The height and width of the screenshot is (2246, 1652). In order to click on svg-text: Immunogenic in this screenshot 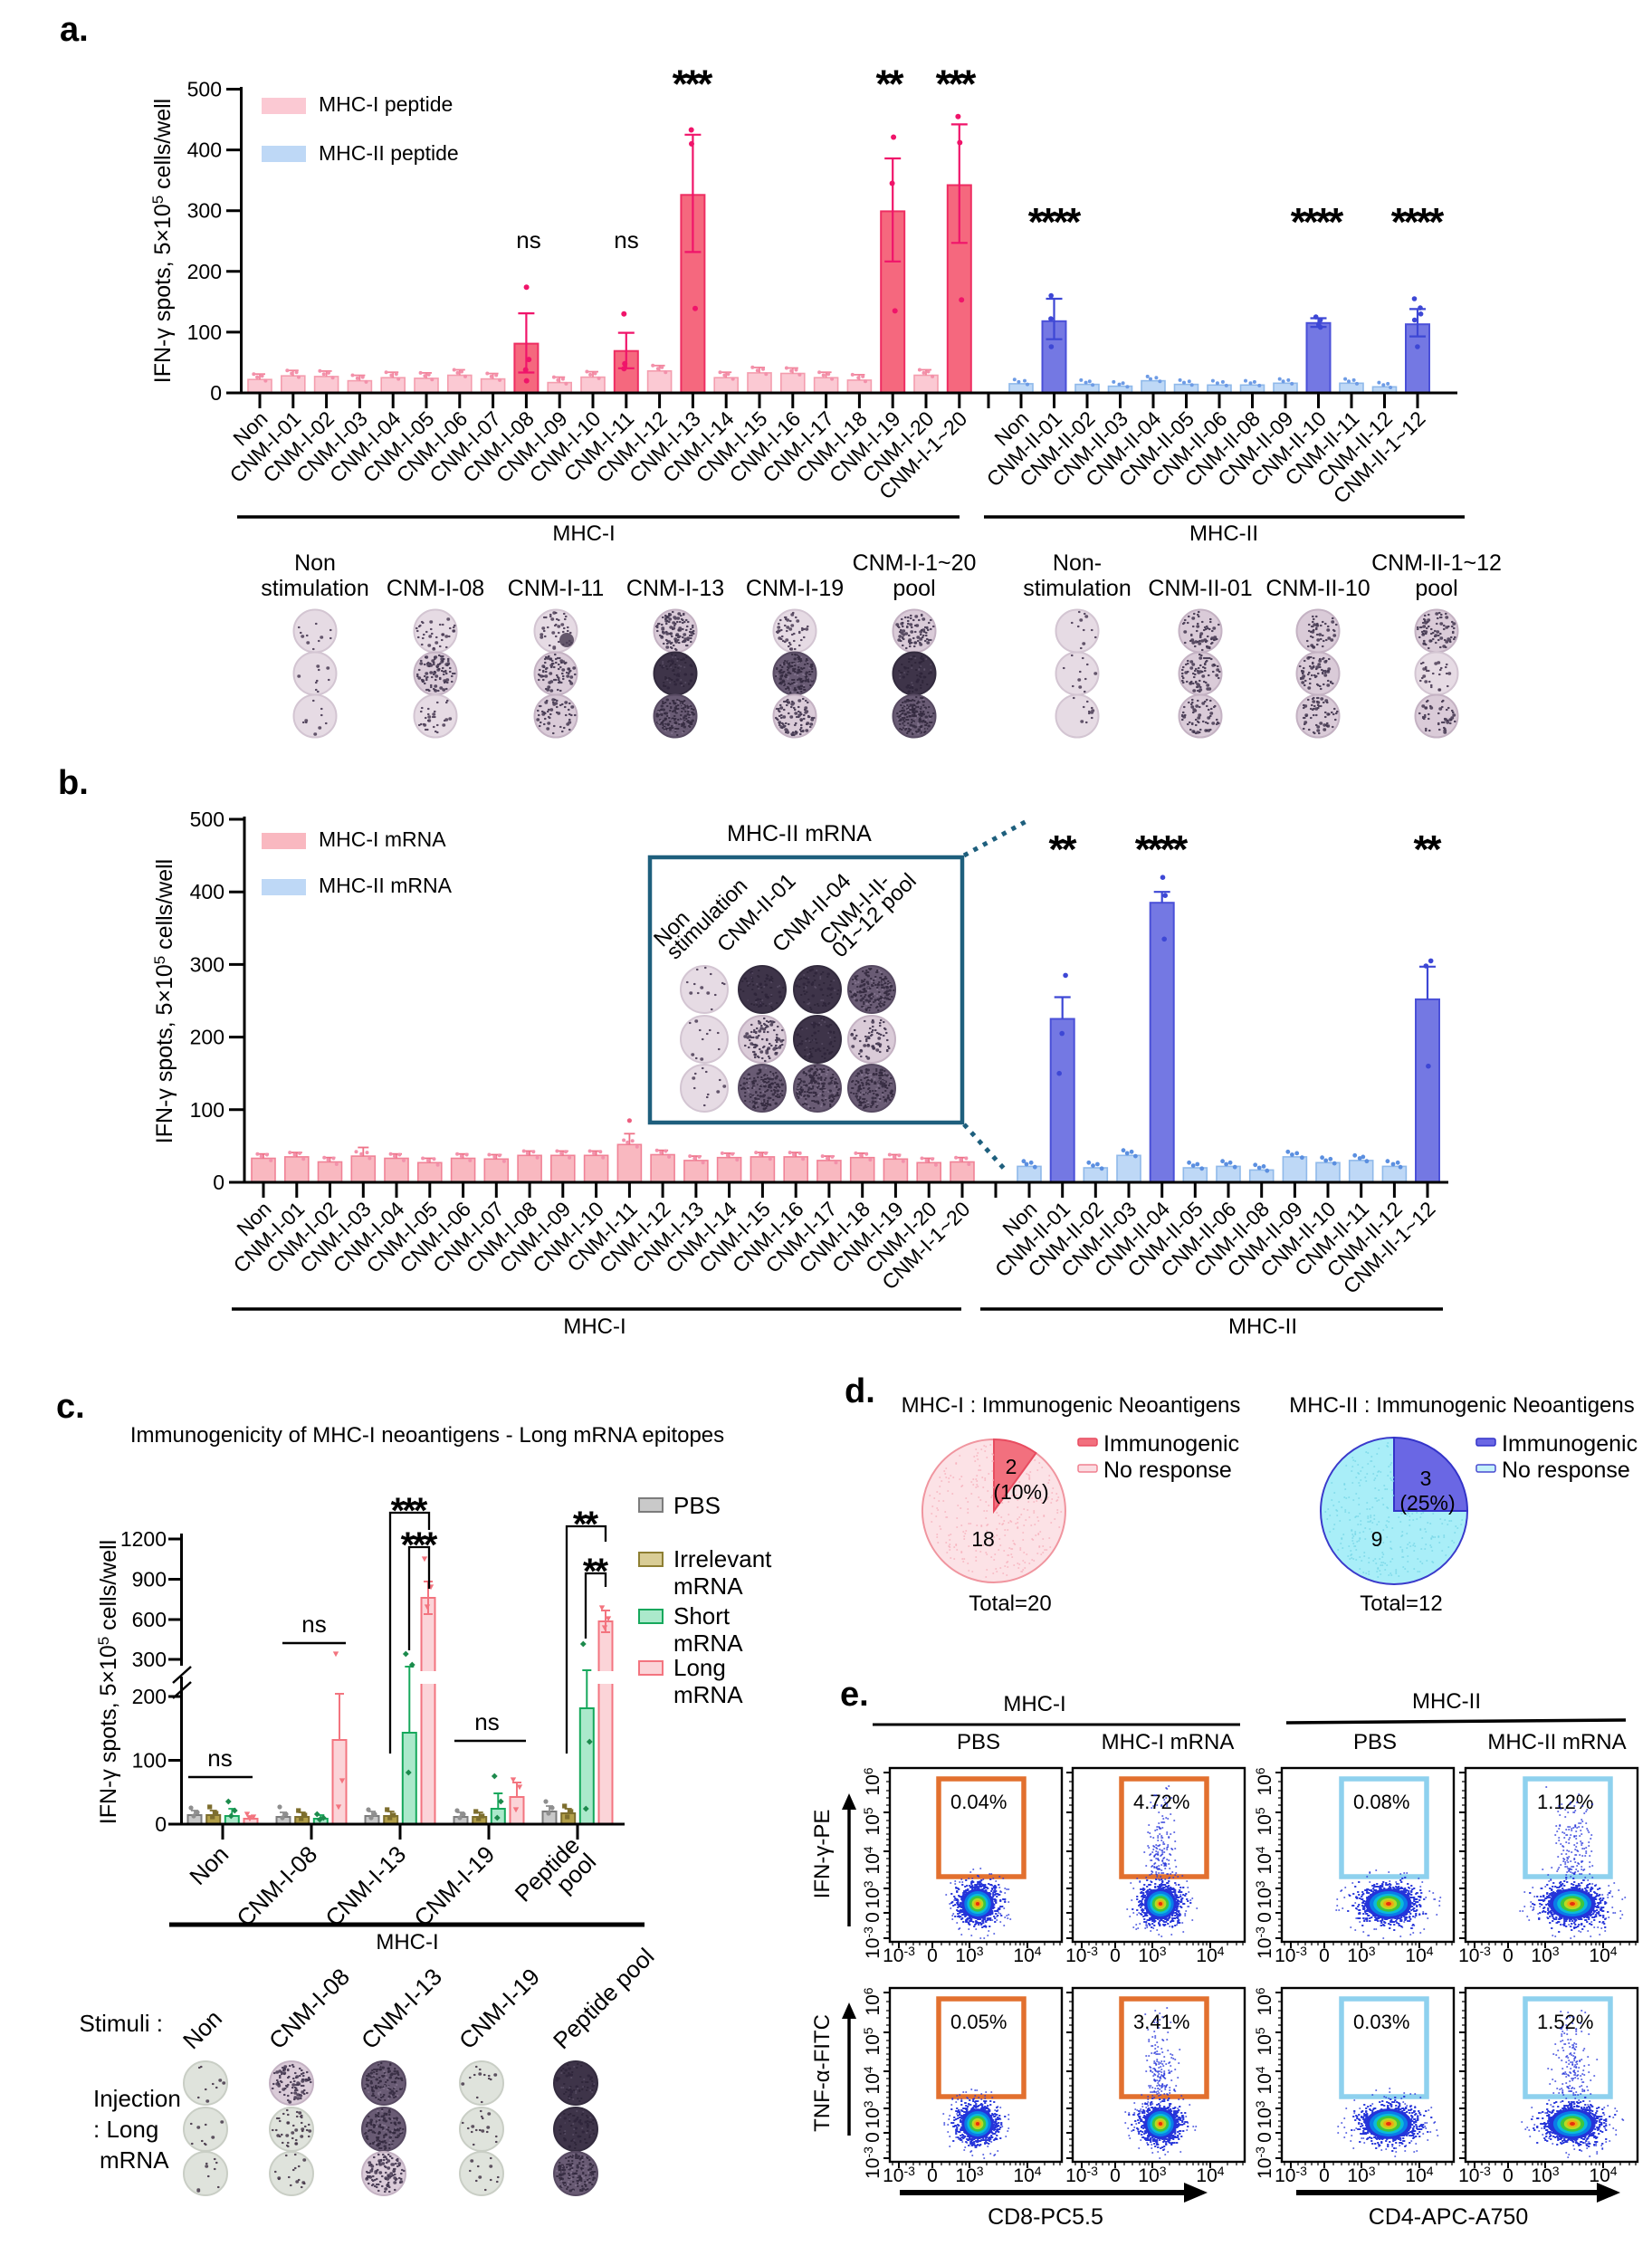, I will do `click(1171, 1444)`.